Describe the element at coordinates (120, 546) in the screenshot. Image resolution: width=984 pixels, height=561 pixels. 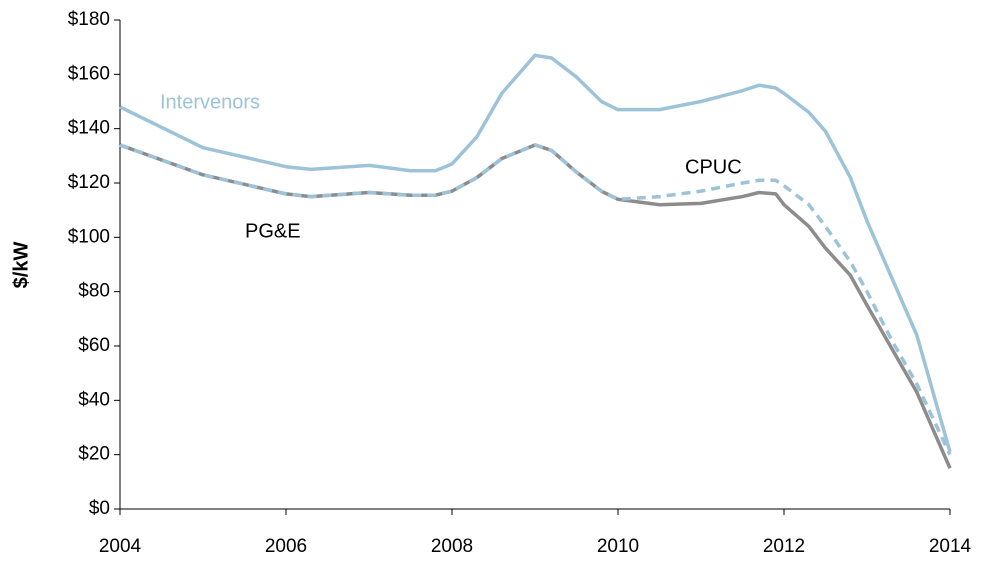
I see `x-tick-label: 2004` at that location.